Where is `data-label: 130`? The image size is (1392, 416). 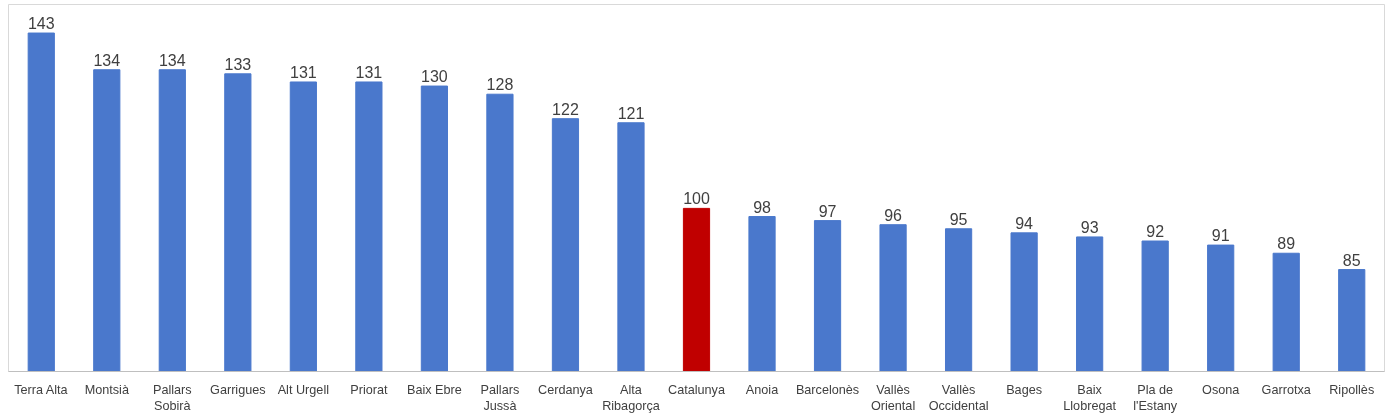 data-label: 130 is located at coordinates (434, 77).